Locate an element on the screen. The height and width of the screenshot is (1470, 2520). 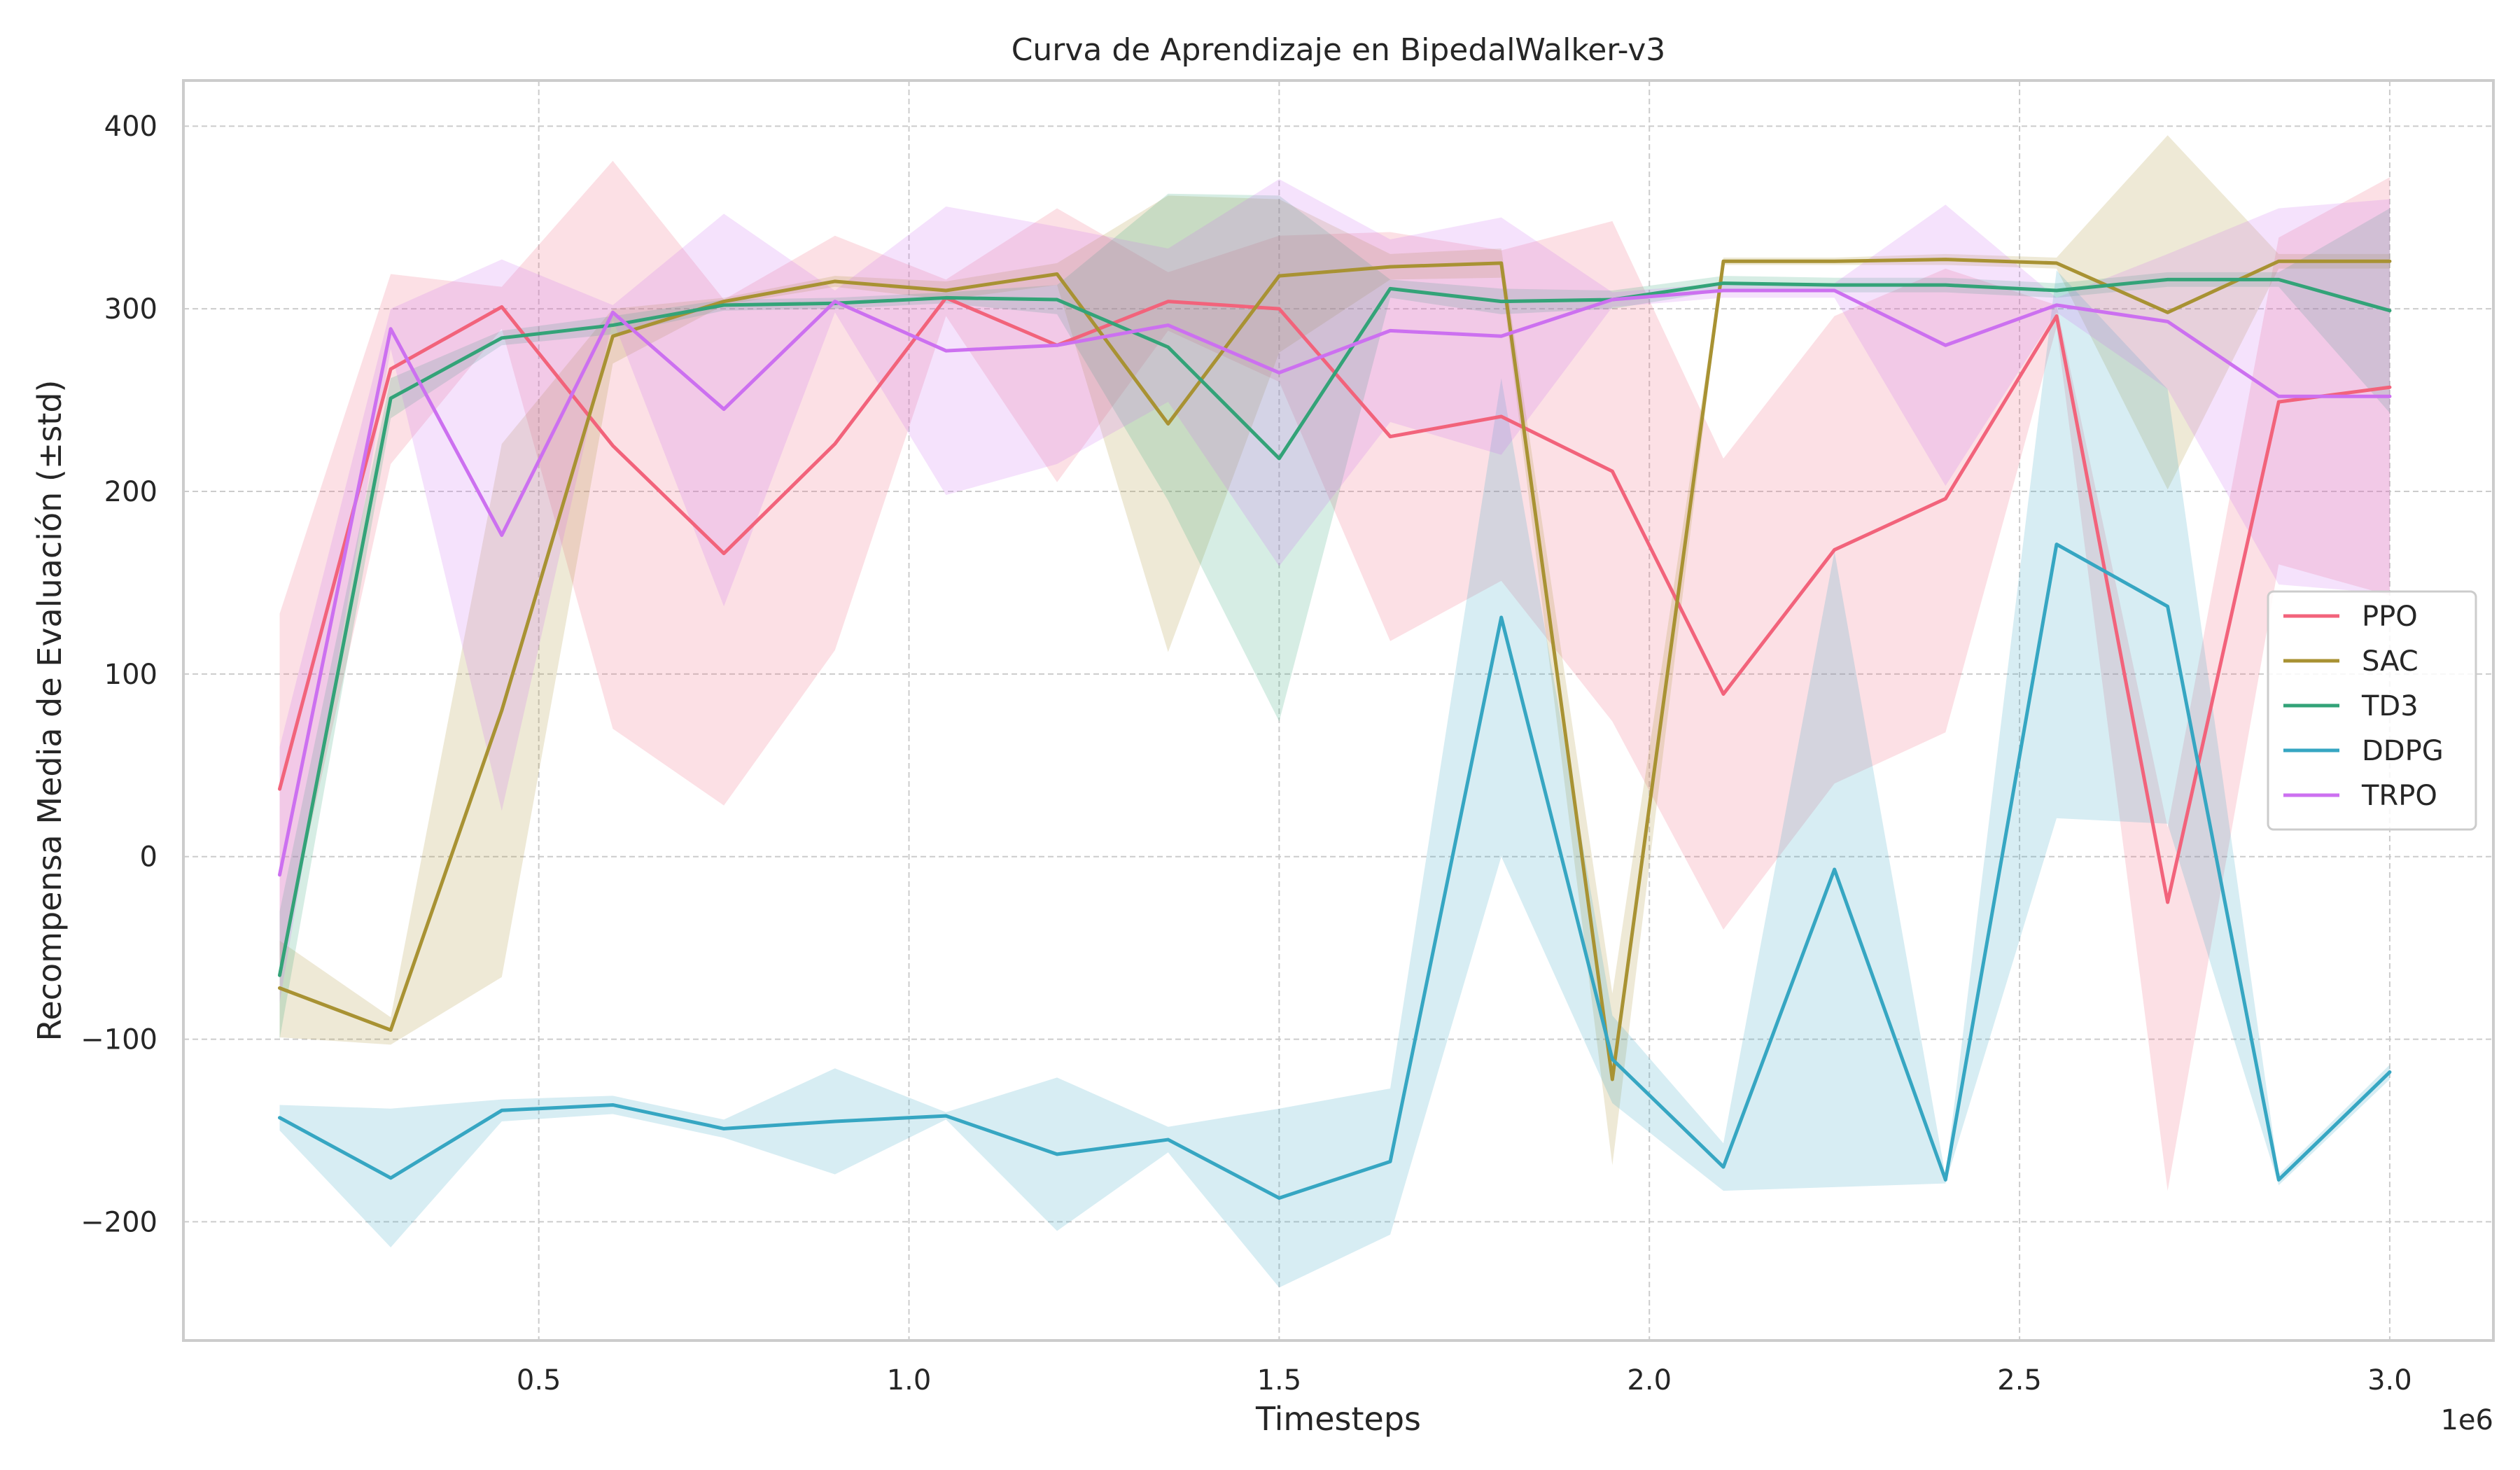
x-tick-label: 1.0 is located at coordinates (909, 1380).